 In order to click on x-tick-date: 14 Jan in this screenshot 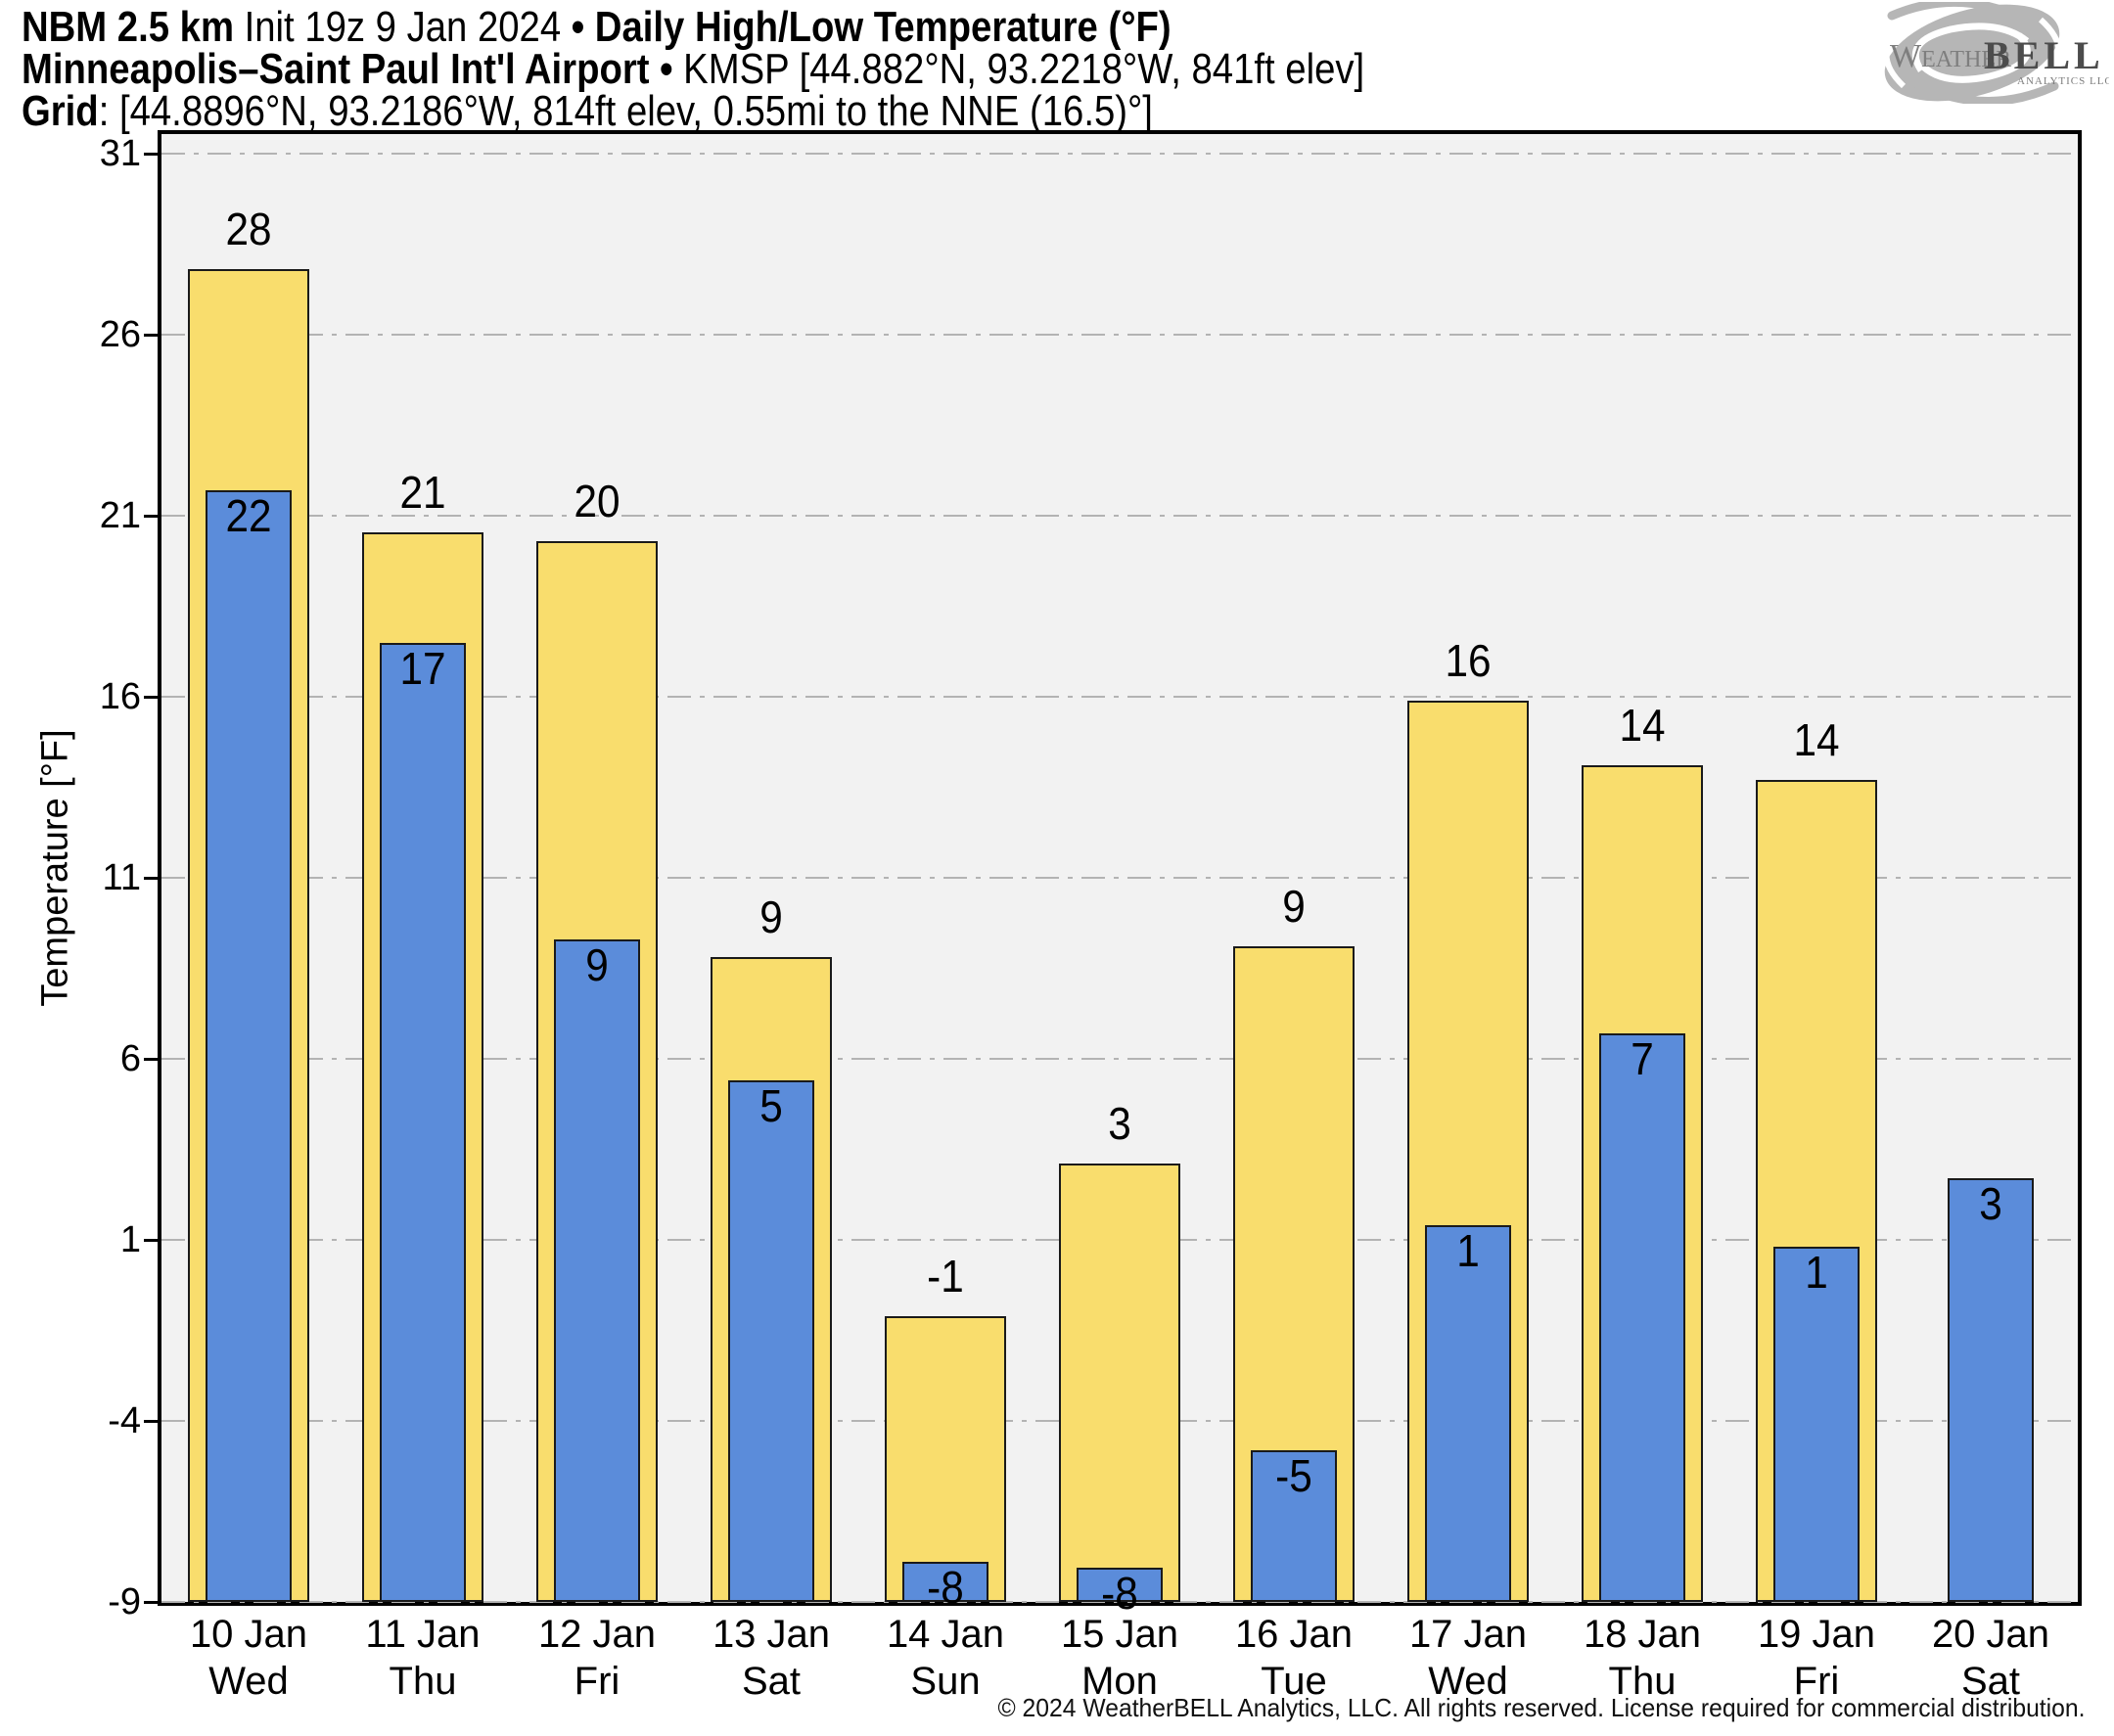, I will do `click(946, 1634)`.